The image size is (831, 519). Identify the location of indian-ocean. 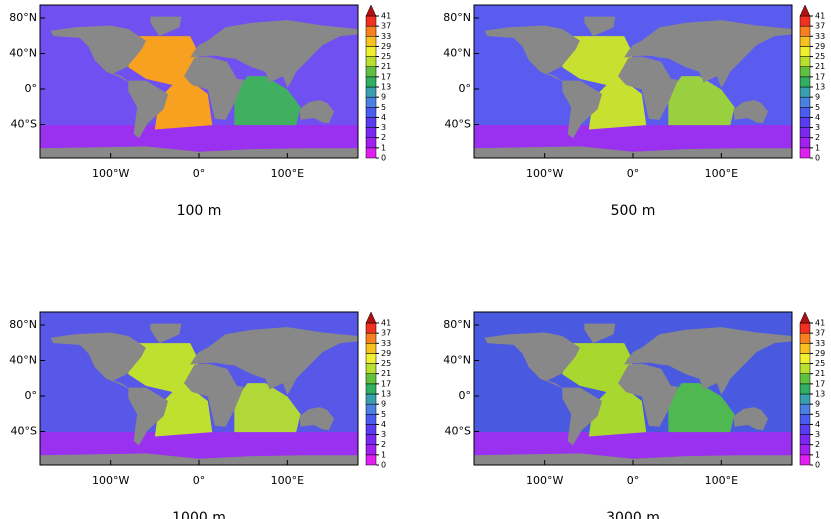
(267, 408).